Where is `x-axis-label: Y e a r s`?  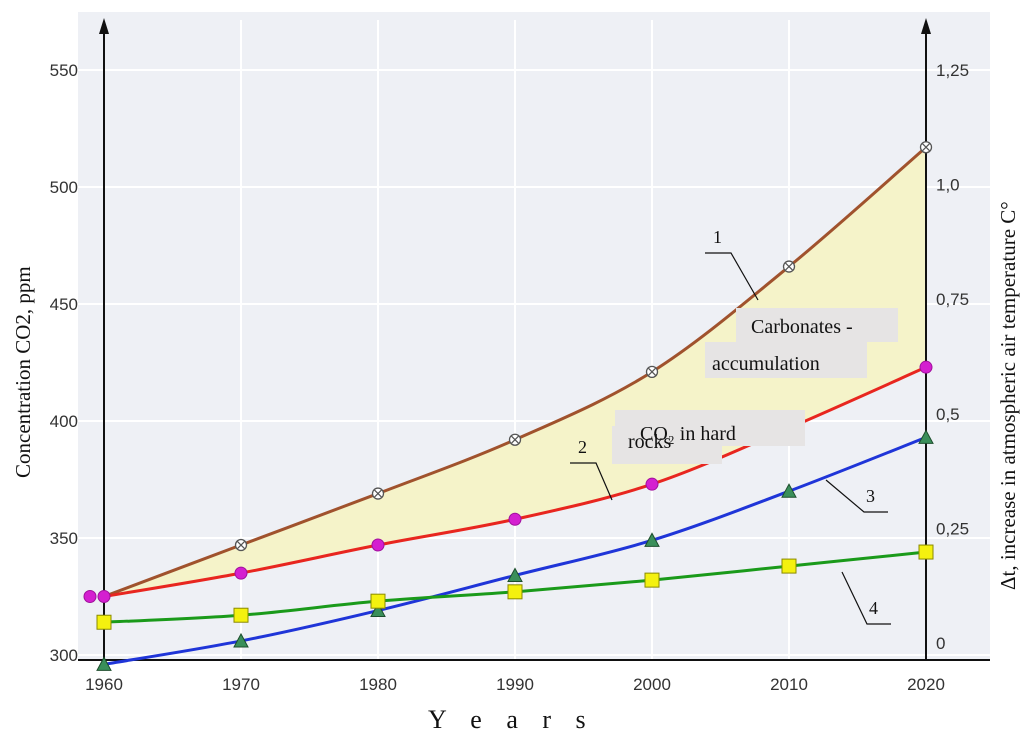
x-axis-label: Y e a r s is located at coordinates (511, 719).